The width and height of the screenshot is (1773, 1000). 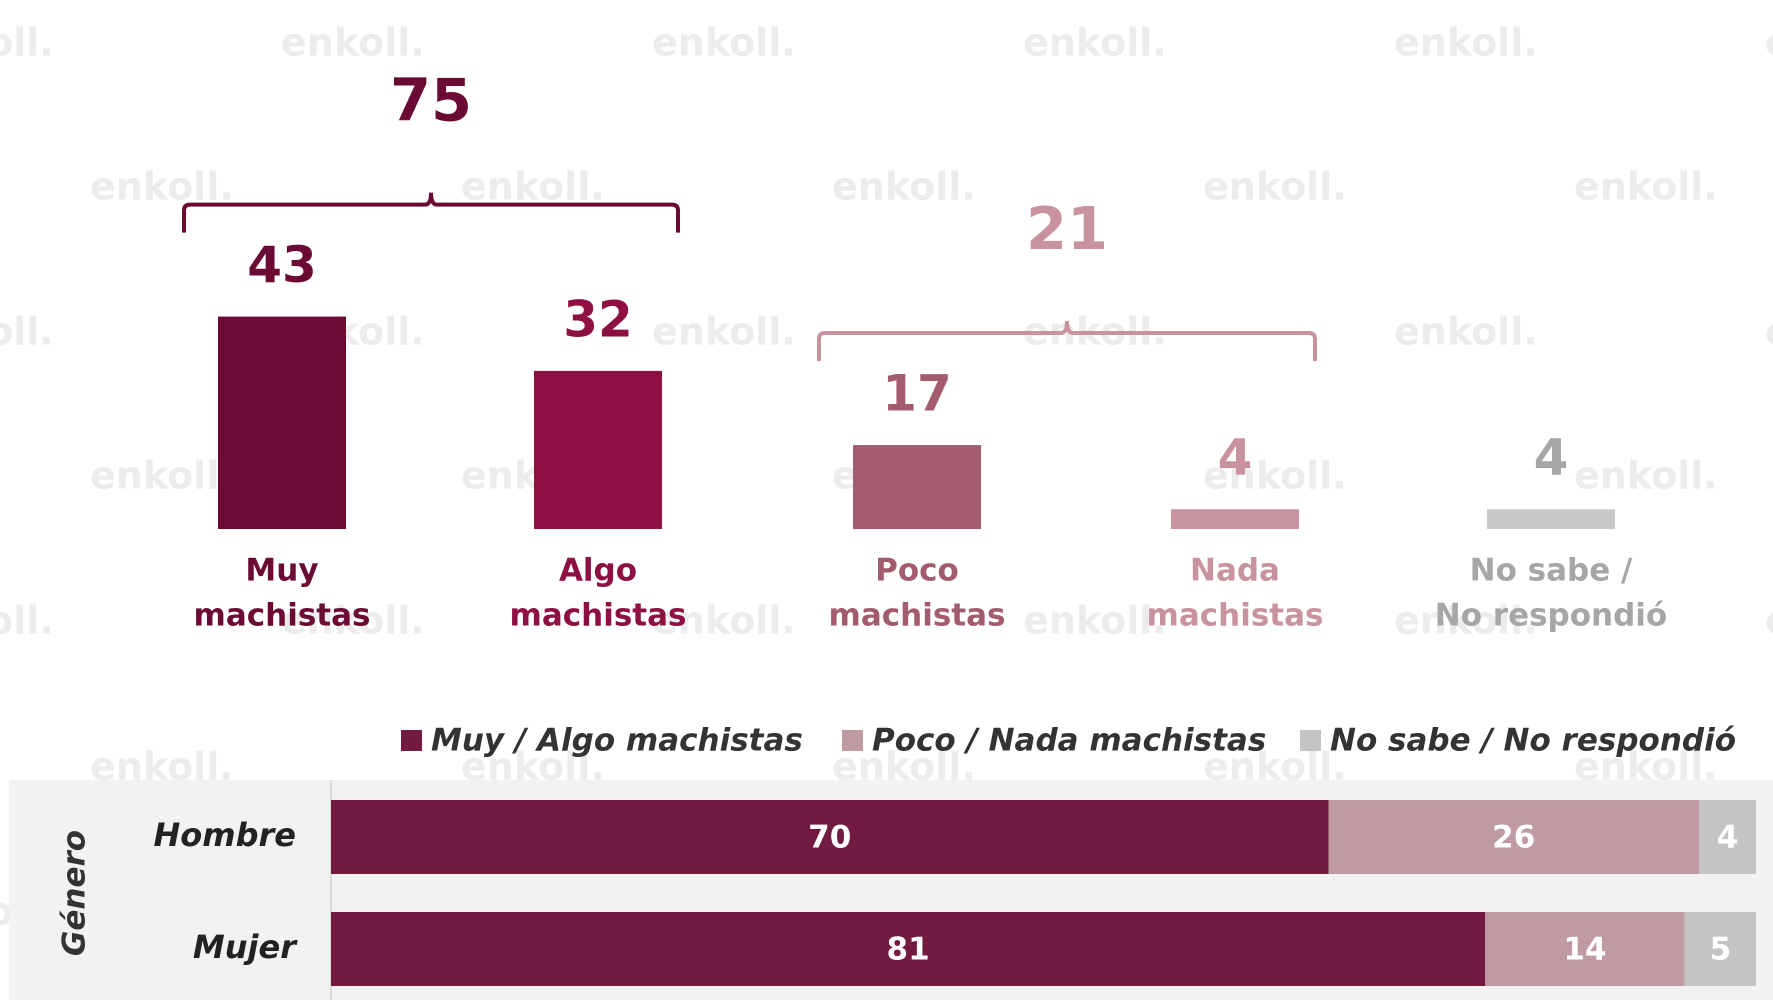 I want to click on category-label: Nada, so click(x=1235, y=571).